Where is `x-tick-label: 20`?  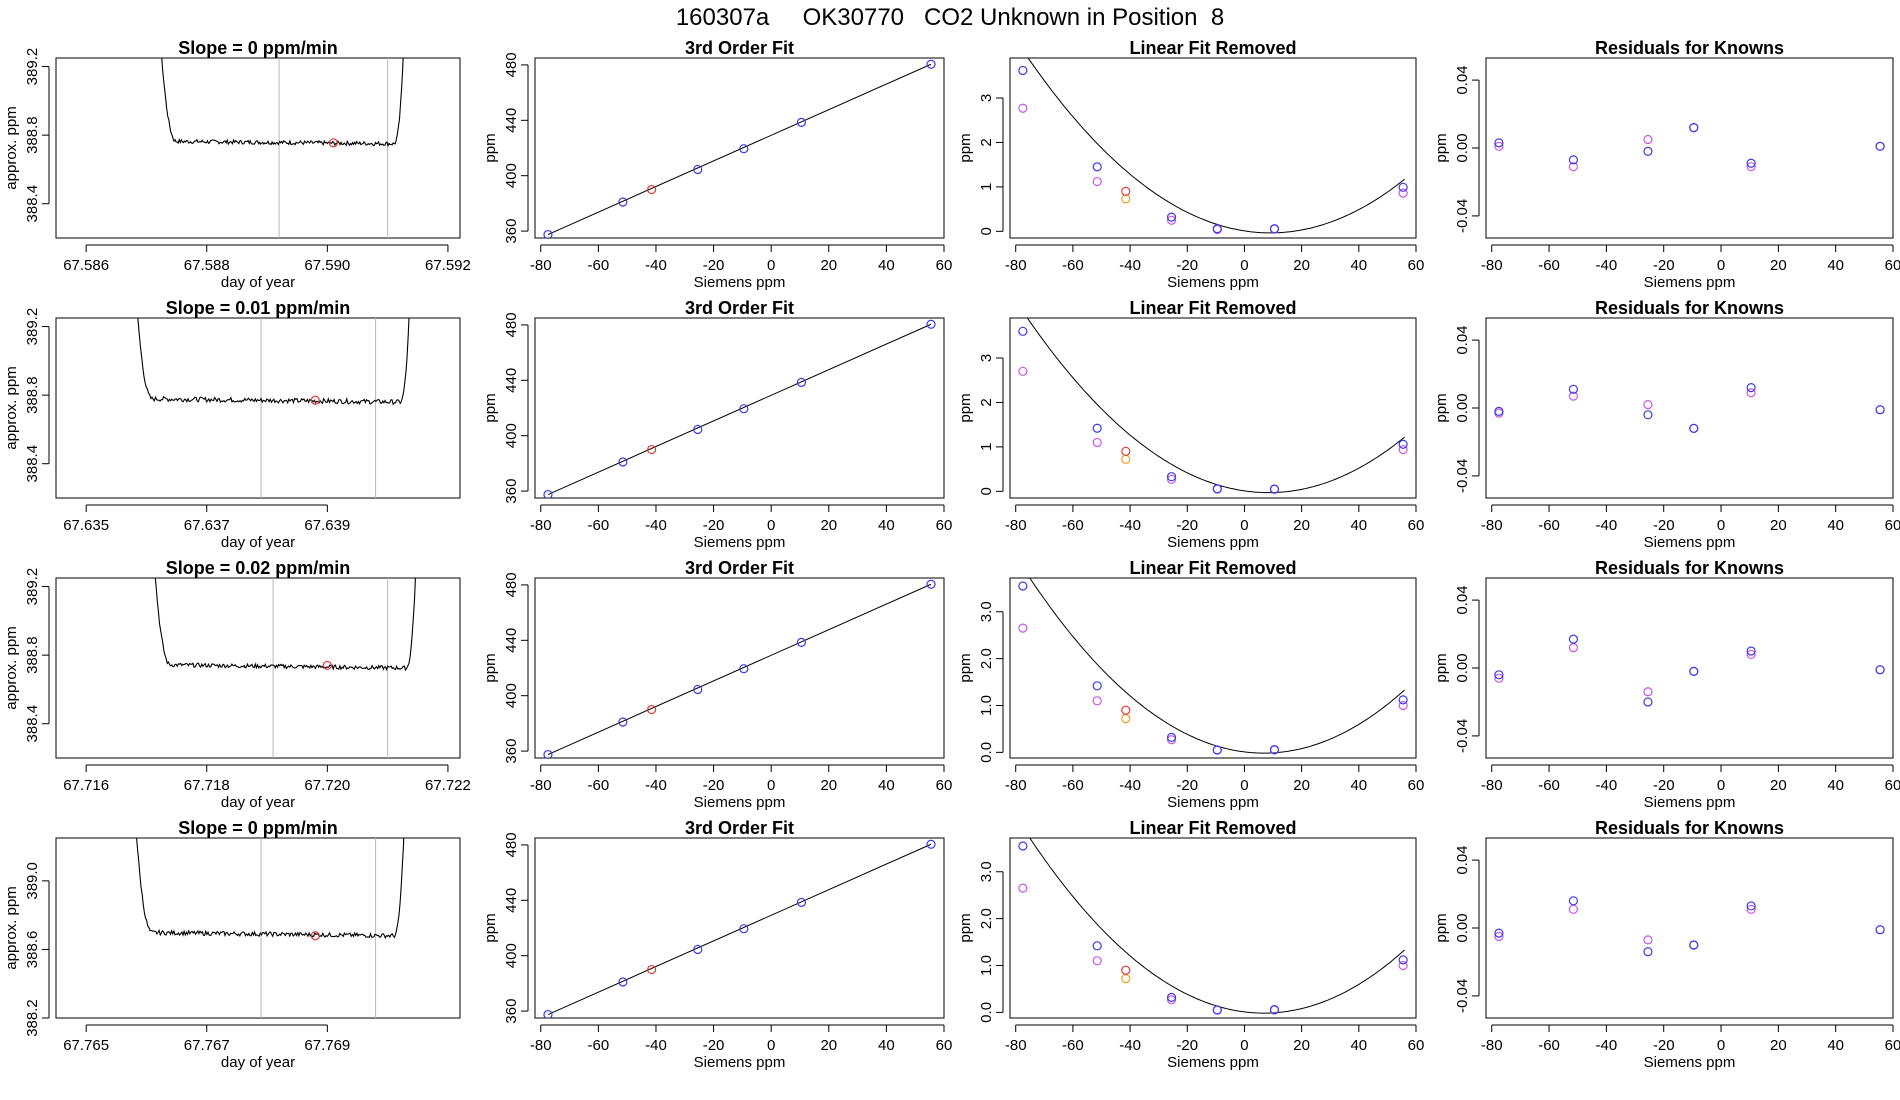
x-tick-label: 20 is located at coordinates (1778, 1045).